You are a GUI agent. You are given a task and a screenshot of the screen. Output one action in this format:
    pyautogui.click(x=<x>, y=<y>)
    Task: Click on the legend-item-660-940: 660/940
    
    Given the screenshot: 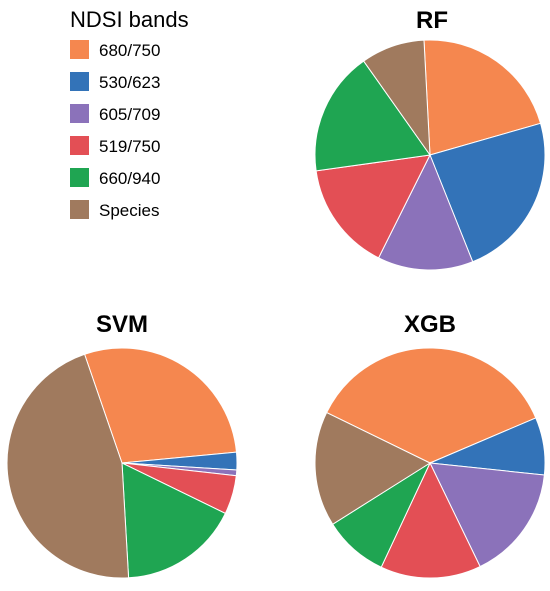 What is the action you would take?
    pyautogui.click(x=115, y=178)
    